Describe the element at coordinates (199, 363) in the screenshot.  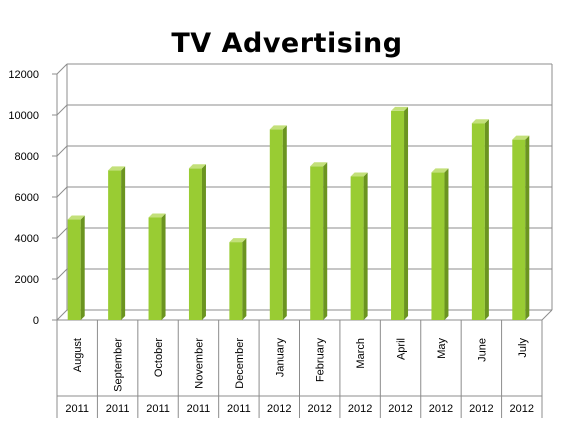
I see `x-tick-label-month: November` at that location.